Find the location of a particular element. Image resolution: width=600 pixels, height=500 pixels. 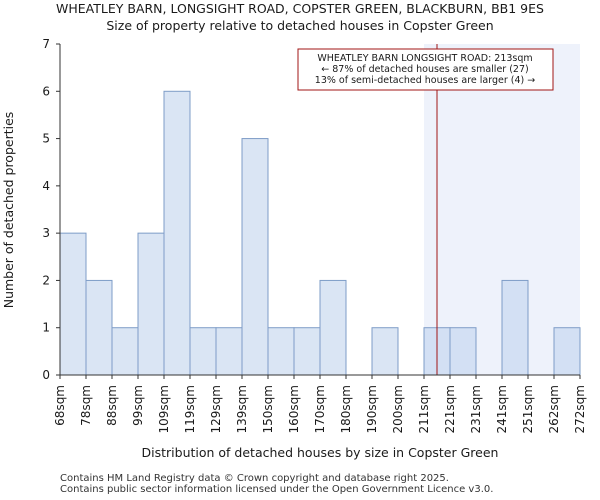

y-tick-label: 5 is located at coordinates (46, 139).